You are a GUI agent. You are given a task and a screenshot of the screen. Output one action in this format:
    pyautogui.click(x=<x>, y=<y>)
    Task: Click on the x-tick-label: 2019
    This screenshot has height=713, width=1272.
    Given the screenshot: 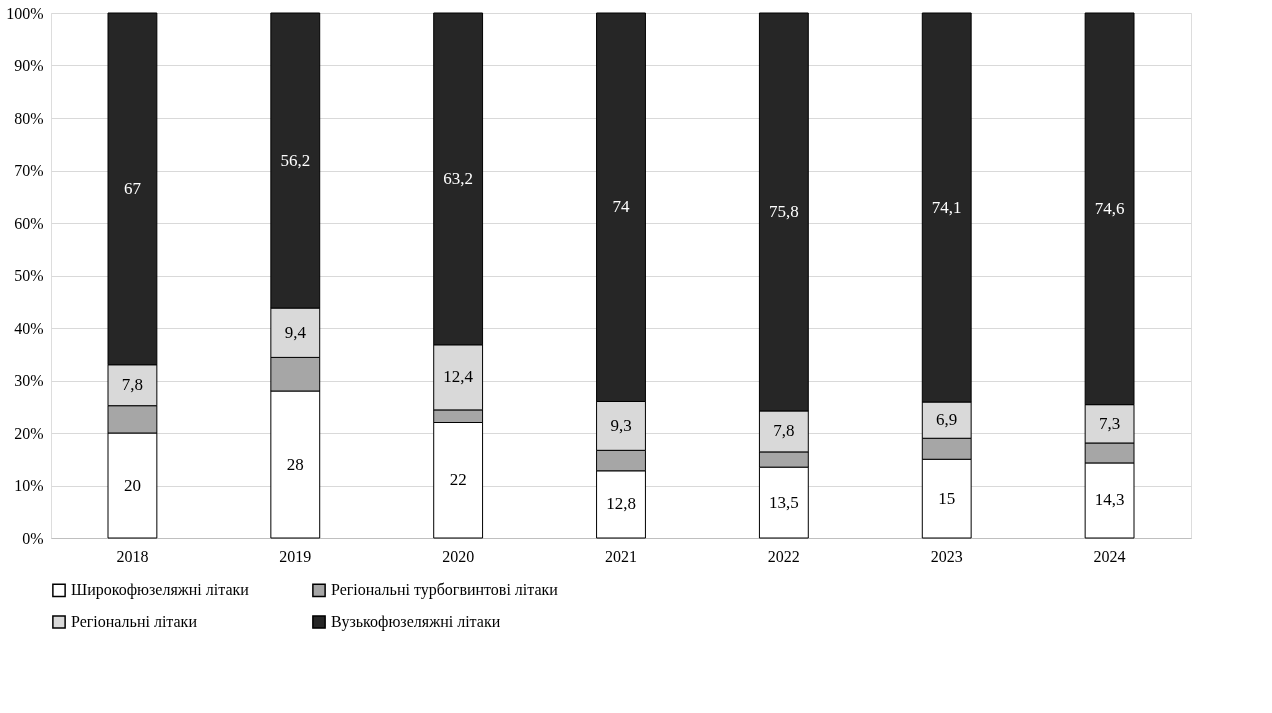 What is the action you would take?
    pyautogui.click(x=295, y=556)
    